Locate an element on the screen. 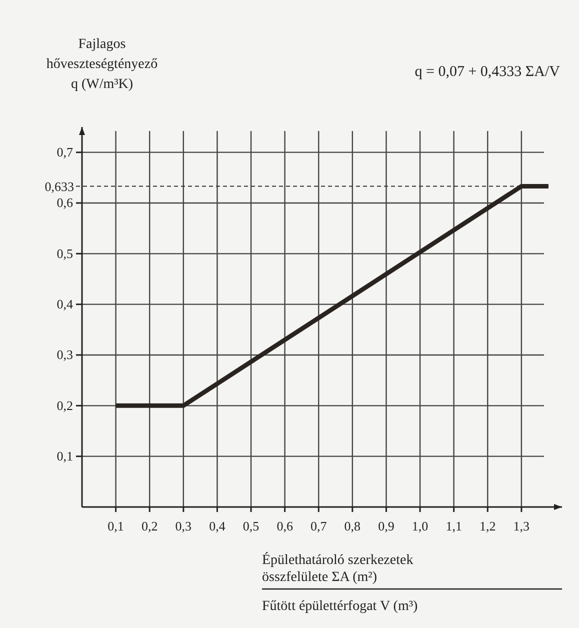  x-tick-label: 0,5 is located at coordinates (251, 526).